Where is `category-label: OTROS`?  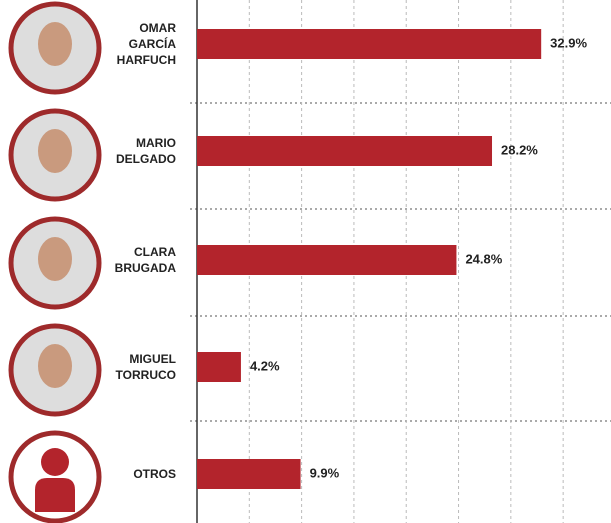 category-label: OTROS is located at coordinates (154, 474).